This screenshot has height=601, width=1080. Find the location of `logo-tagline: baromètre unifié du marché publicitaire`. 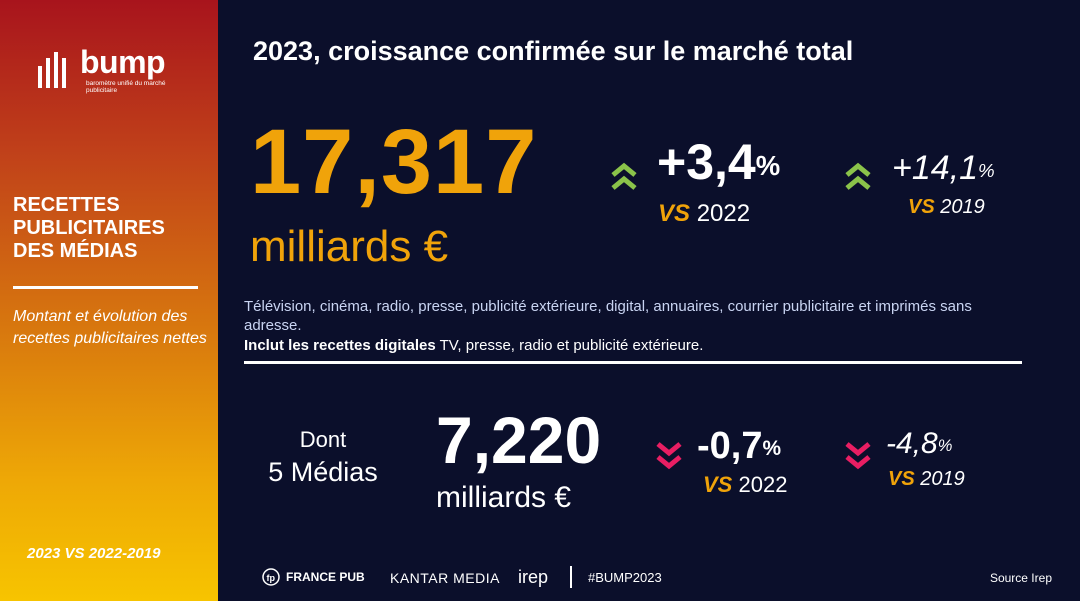

logo-tagline: baromètre unifié du marché publicitaire is located at coordinates (126, 87).